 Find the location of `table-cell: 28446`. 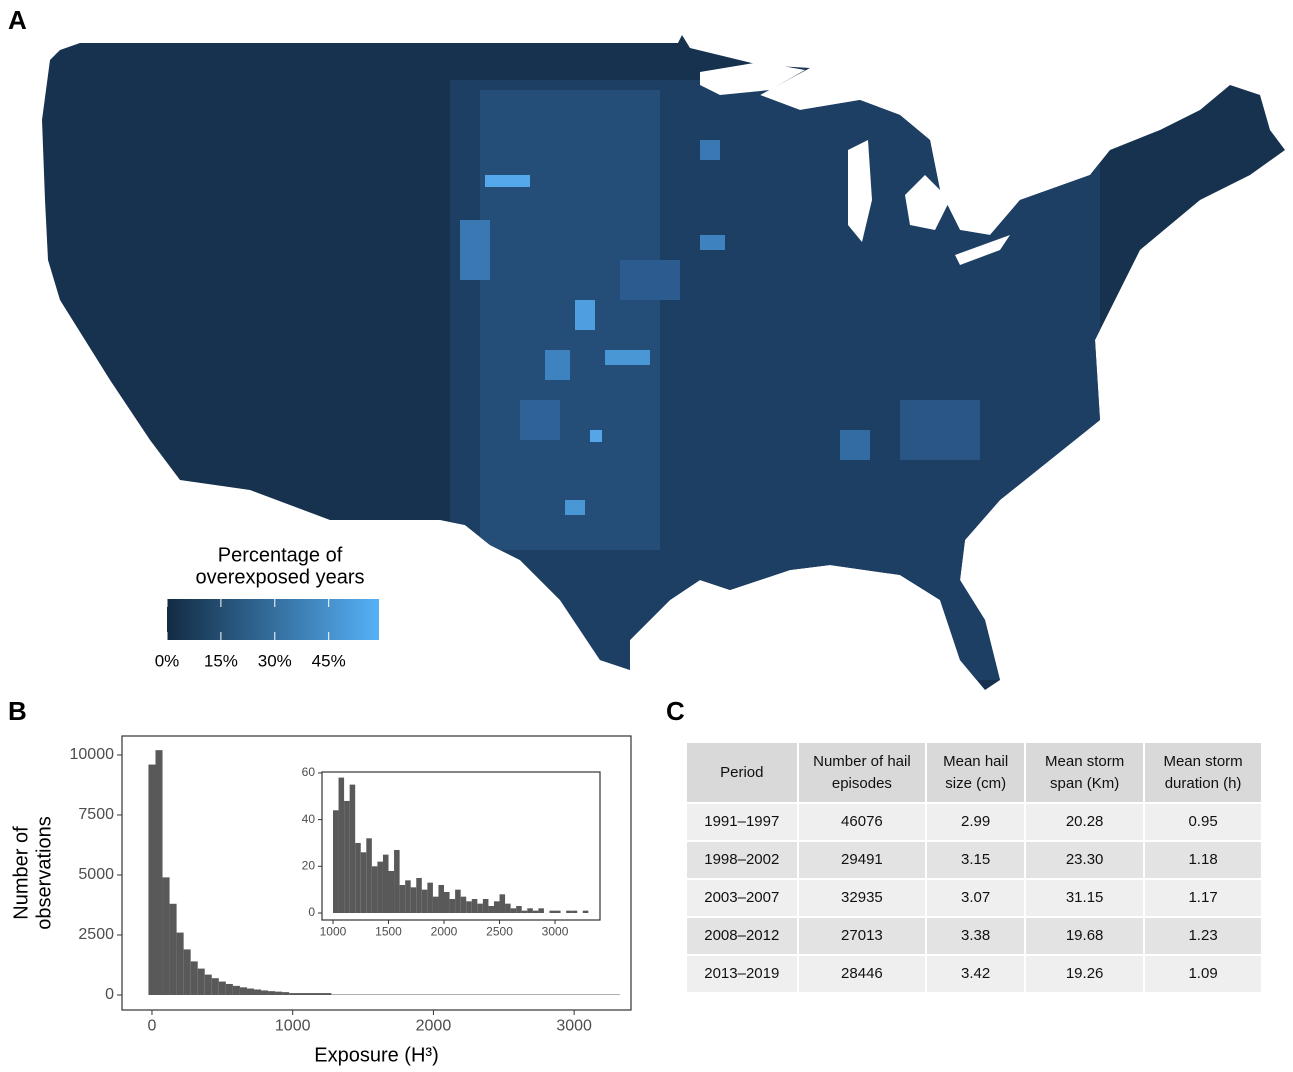

table-cell: 28446 is located at coordinates (862, 974).